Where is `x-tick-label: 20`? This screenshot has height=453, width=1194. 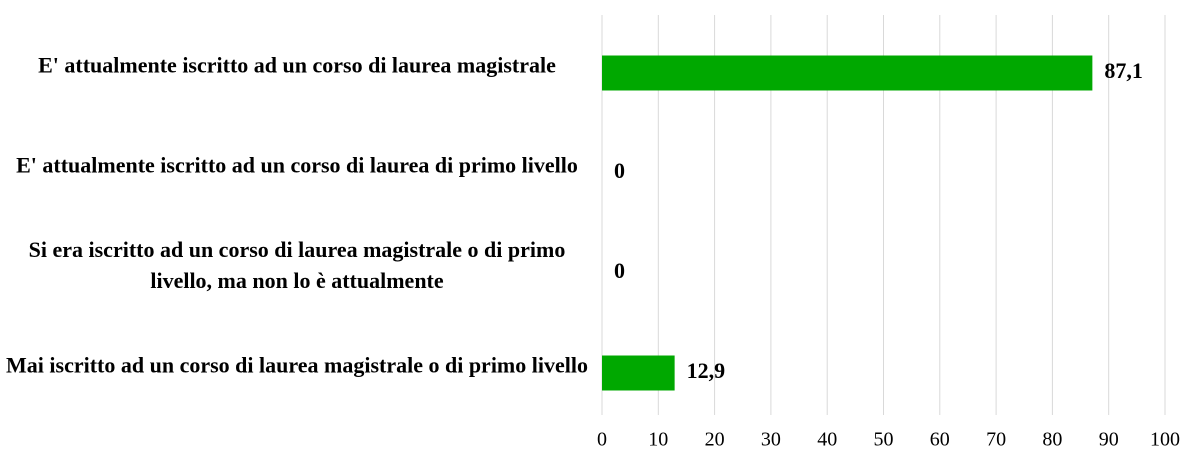 x-tick-label: 20 is located at coordinates (715, 440).